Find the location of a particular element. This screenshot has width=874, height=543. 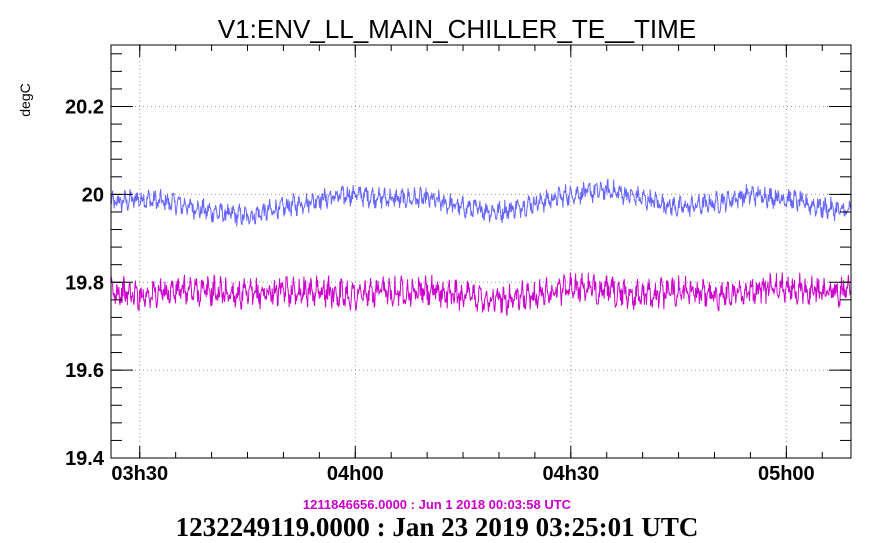

chart-title: V1:ENV_LL_MAIN_CHILLER_TE__TIME is located at coordinates (457, 29).